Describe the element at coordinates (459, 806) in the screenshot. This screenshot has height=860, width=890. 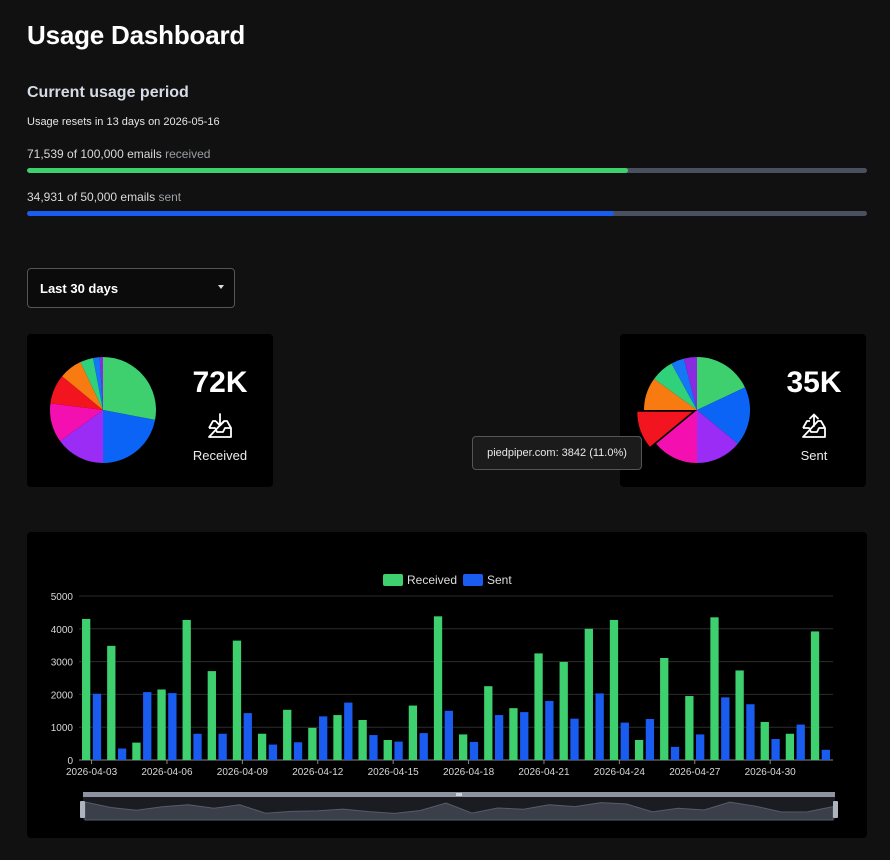
I see `zoom-slider` at that location.